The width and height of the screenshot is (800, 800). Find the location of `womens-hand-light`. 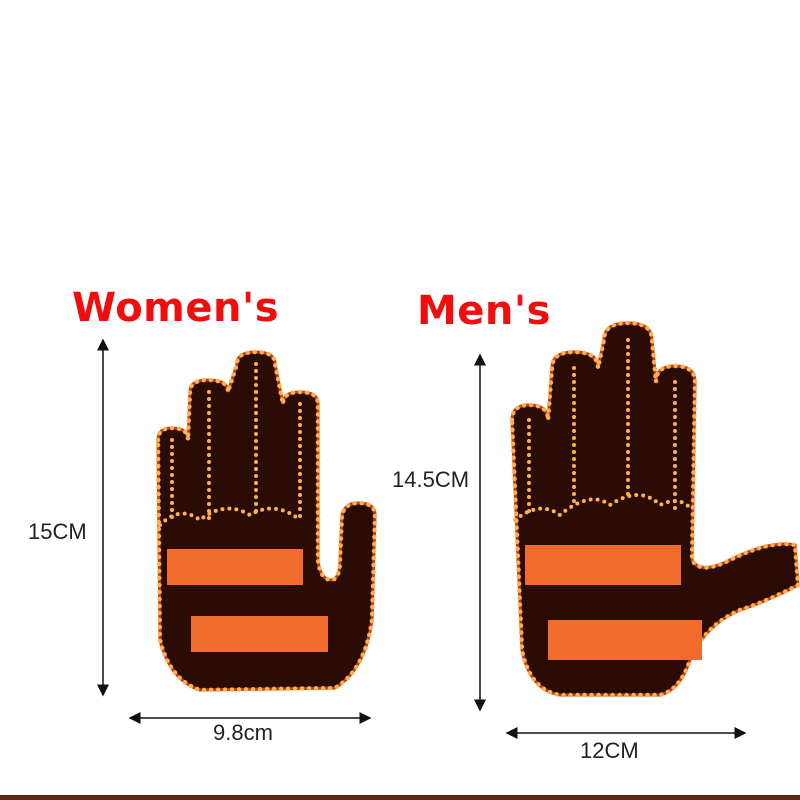

womens-hand-light is located at coordinates (266, 521).